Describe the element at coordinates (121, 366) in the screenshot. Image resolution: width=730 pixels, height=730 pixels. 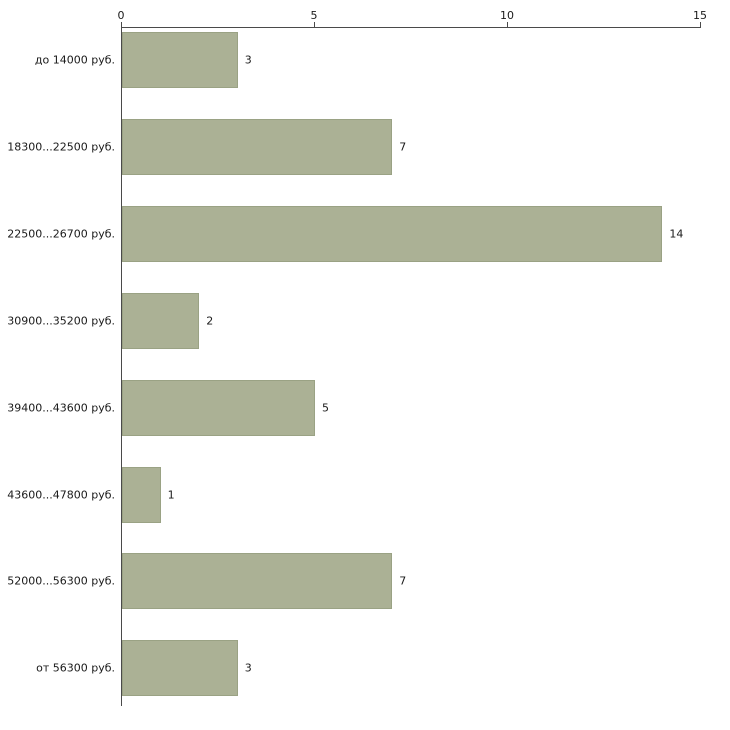
I see `y-axis-line` at that location.